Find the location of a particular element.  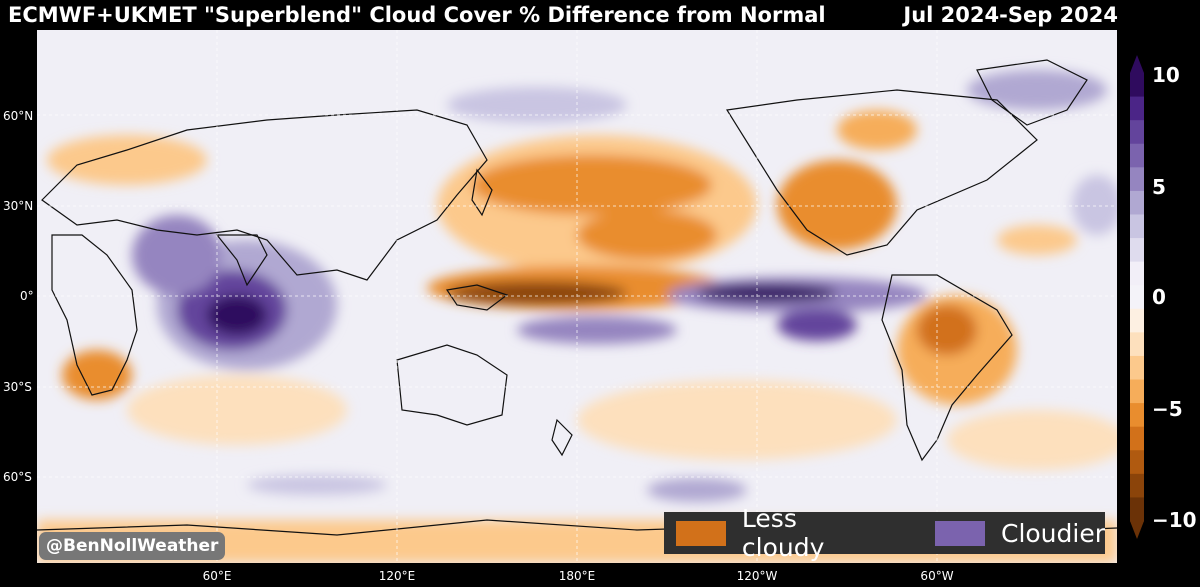

lat-label-30n: 30°N is located at coordinates (18, 206).